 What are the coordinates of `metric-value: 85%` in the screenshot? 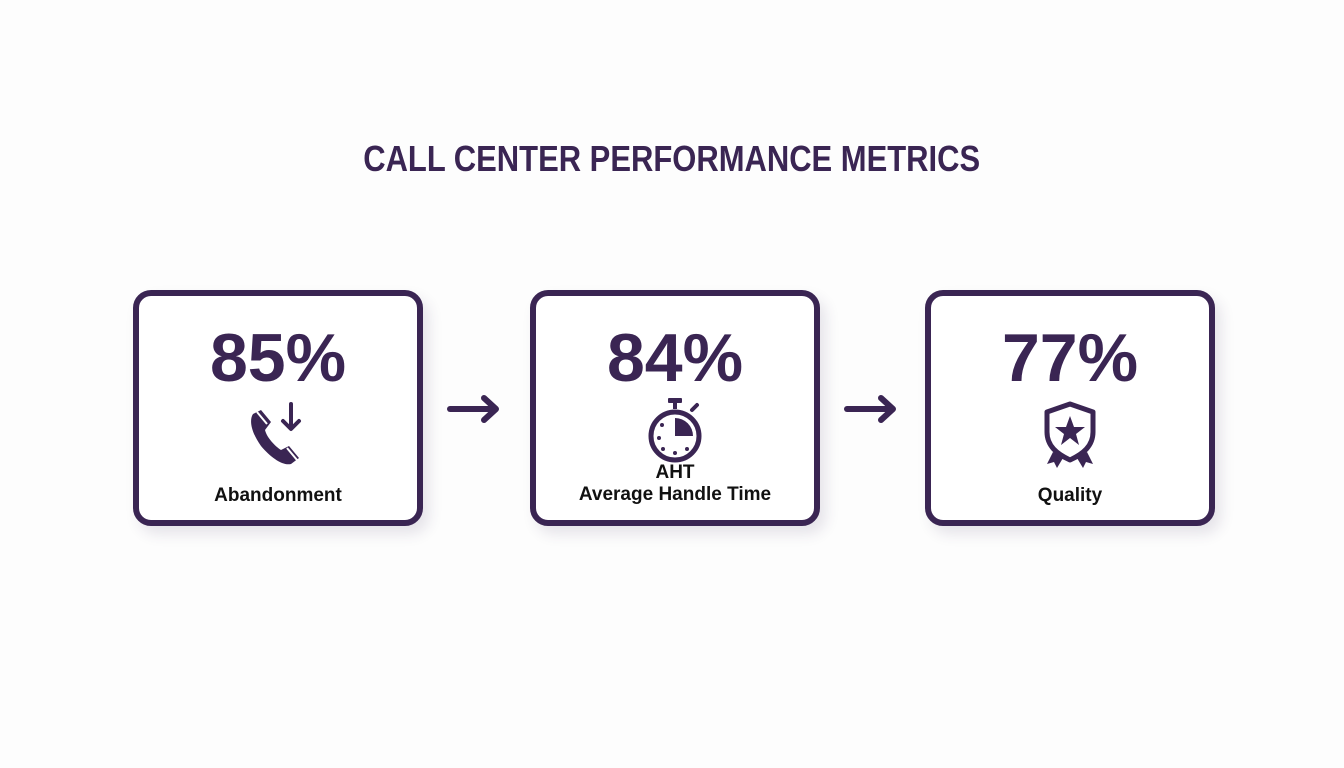 It's located at (278, 358).